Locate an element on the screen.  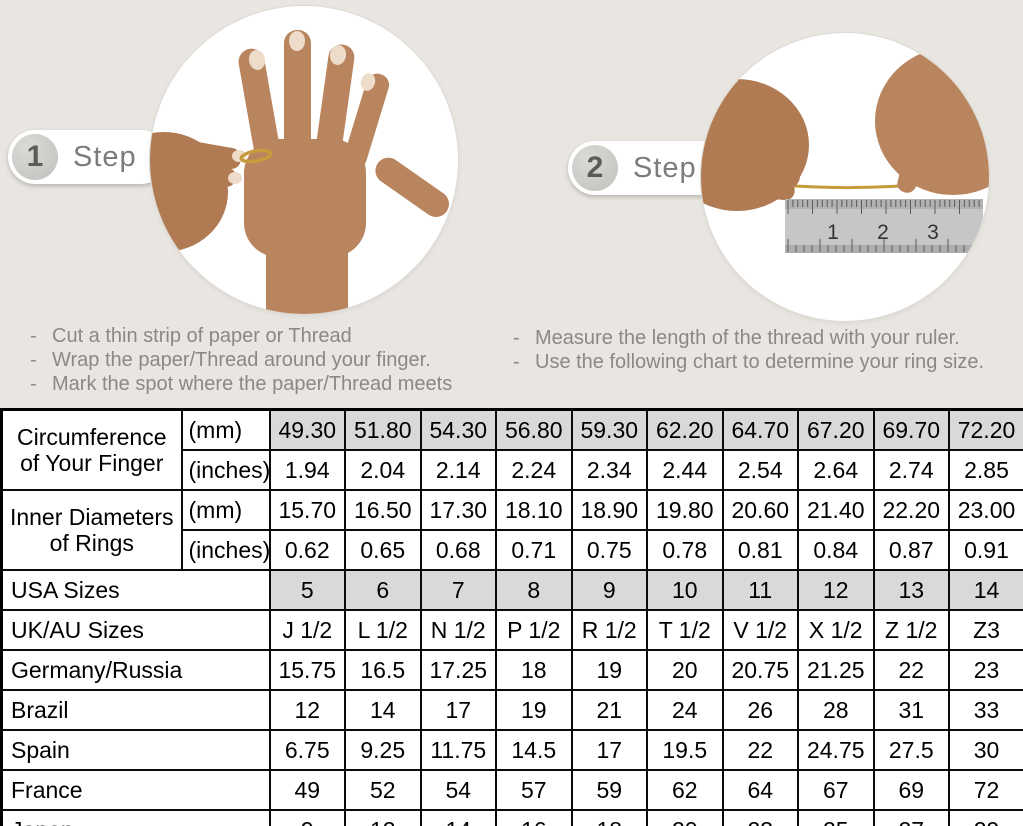
size-cell: 0.65 is located at coordinates (383, 550).